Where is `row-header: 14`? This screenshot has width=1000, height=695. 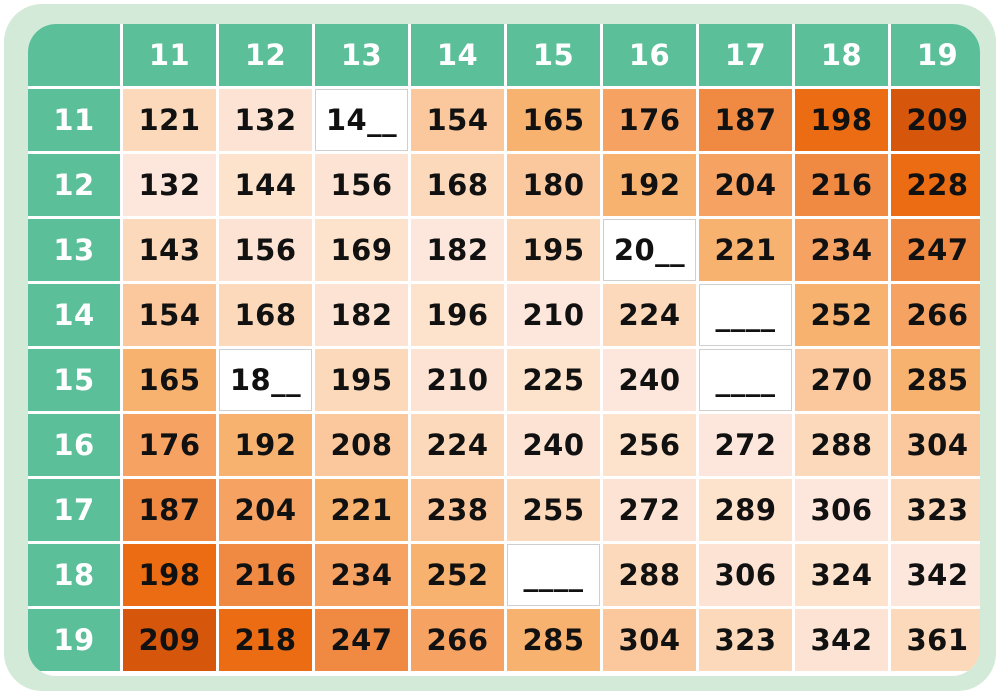 row-header: 14 is located at coordinates (74, 315).